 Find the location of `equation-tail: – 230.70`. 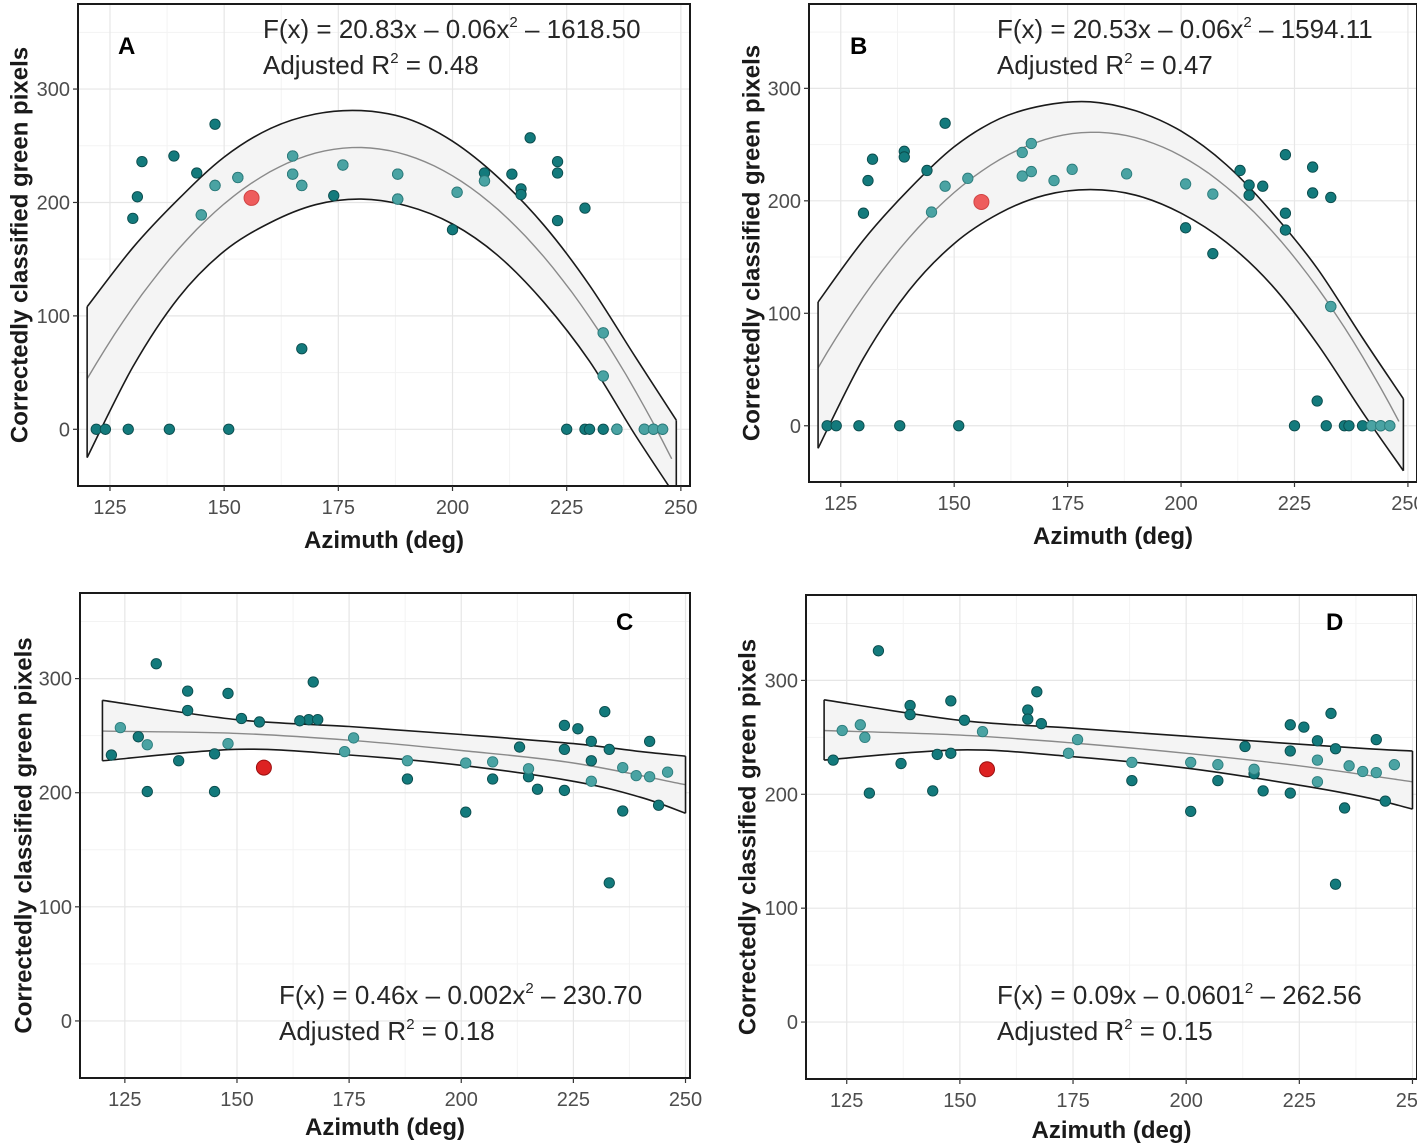

equation-tail: – 230.70 is located at coordinates (588, 995).